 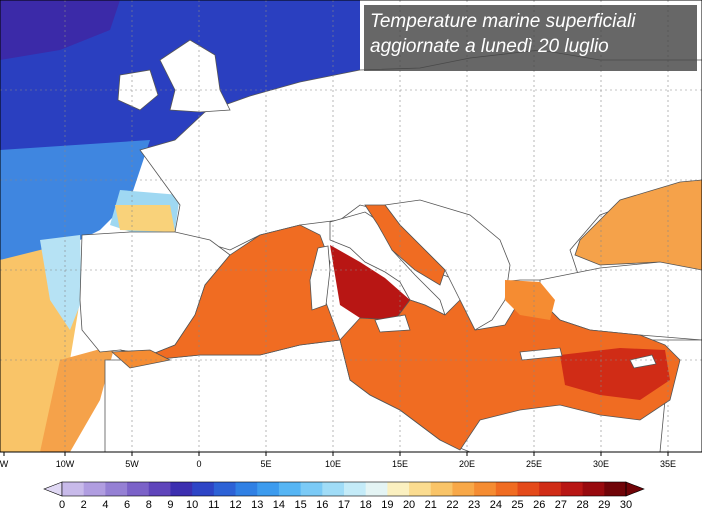 I want to click on great-britain-land, so click(x=195, y=76).